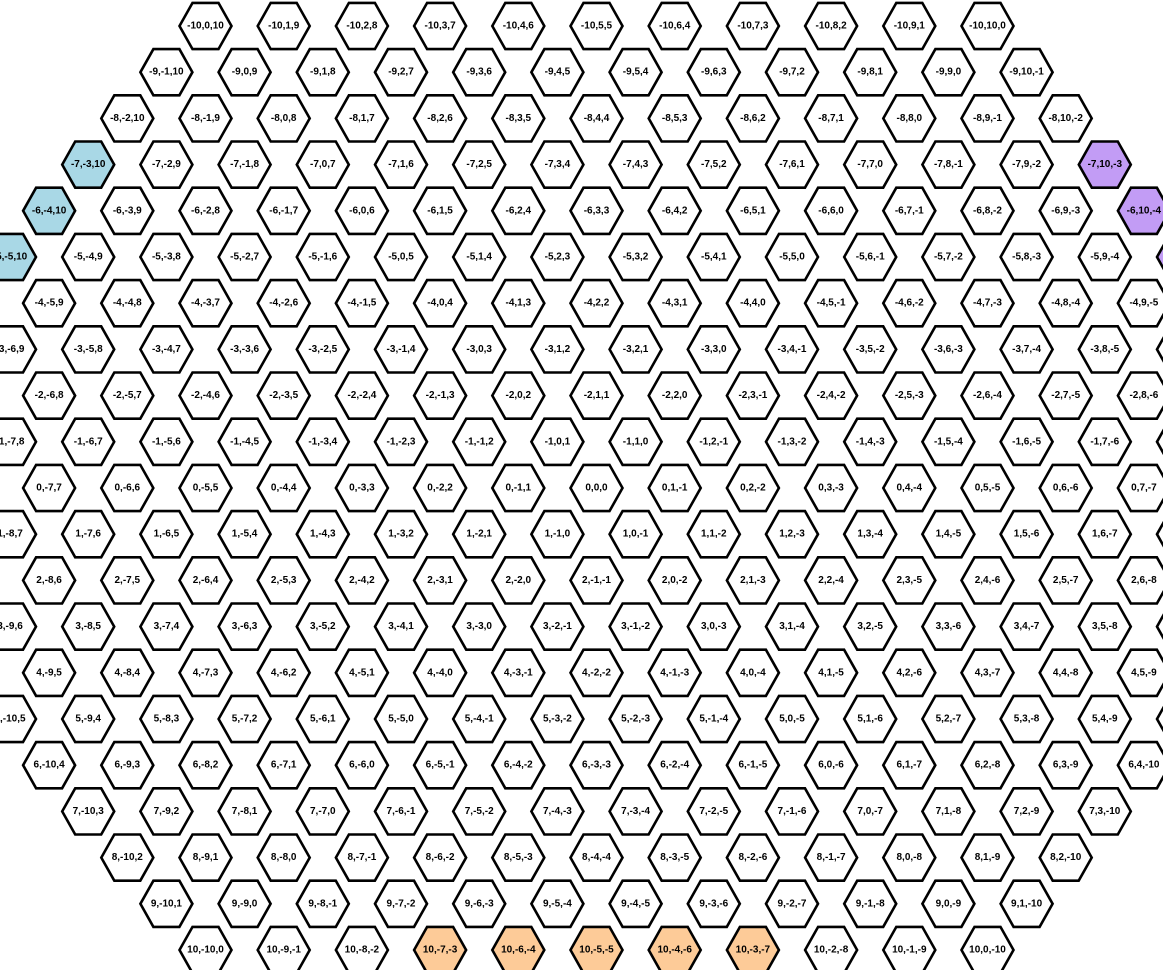 Image resolution: width=1163 pixels, height=970 pixels. What do you see at coordinates (753, 488) in the screenshot?
I see `hex-cell: 0,2,-2` at bounding box center [753, 488].